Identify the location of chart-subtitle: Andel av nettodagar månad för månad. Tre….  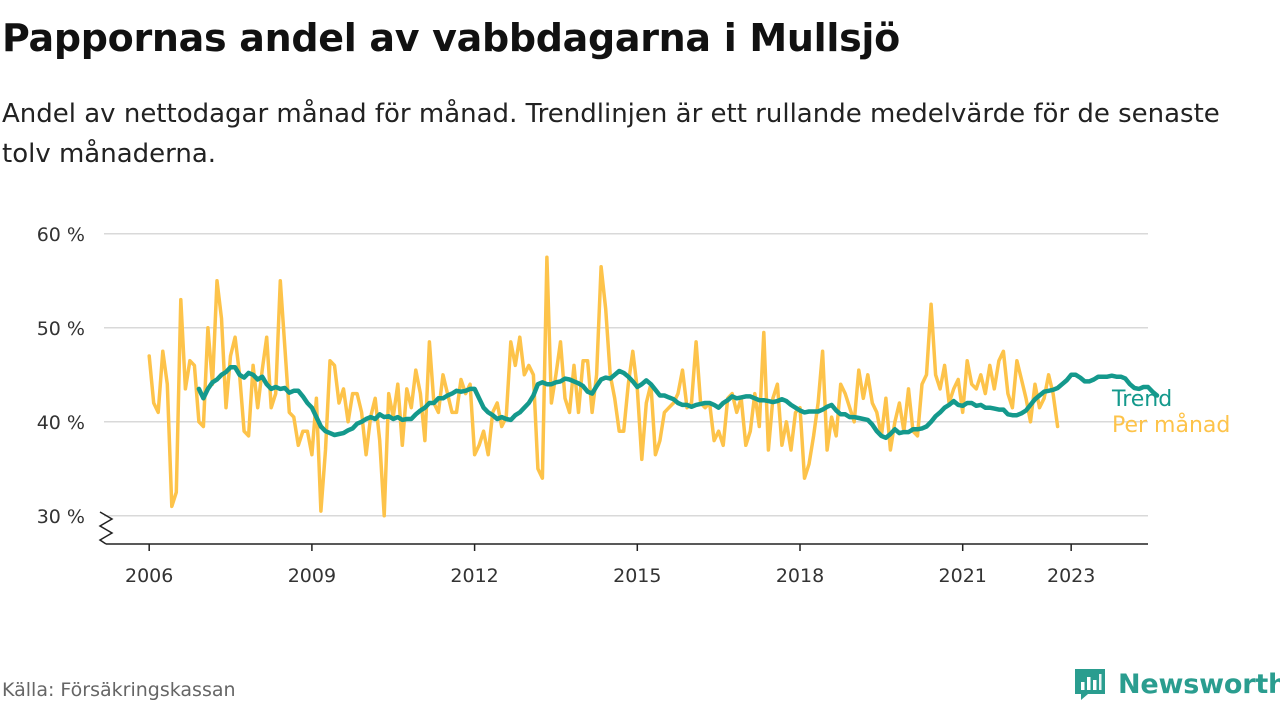
(611, 134).